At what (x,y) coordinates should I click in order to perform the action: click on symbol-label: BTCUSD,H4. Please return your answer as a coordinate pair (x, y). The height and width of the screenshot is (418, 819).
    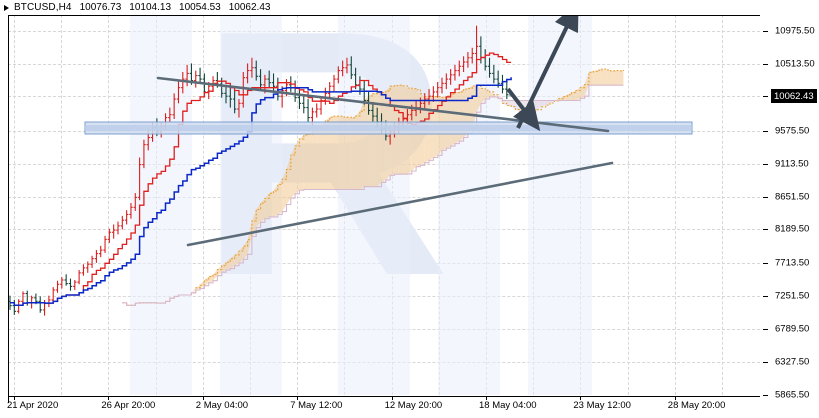
    Looking at the image, I should click on (43, 7).